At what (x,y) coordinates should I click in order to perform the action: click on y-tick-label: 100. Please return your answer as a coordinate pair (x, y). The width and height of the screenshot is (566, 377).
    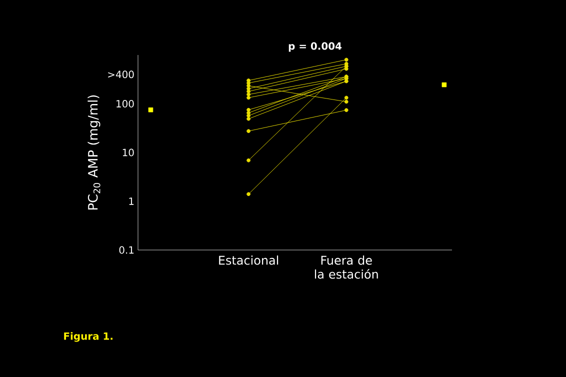
    Looking at the image, I should click on (125, 104).